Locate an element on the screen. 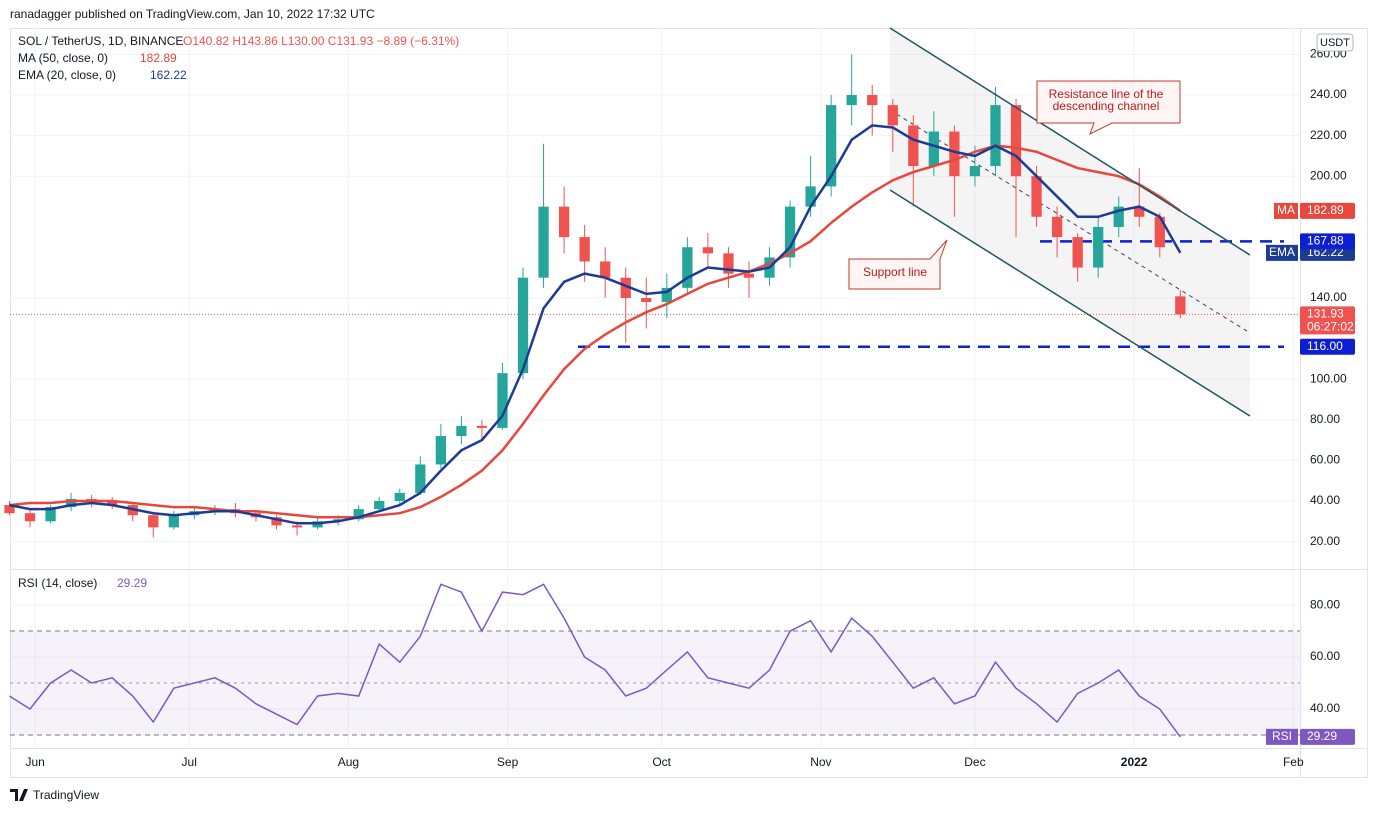 The width and height of the screenshot is (1379, 817). annotation: descending channel is located at coordinates (1106, 106).